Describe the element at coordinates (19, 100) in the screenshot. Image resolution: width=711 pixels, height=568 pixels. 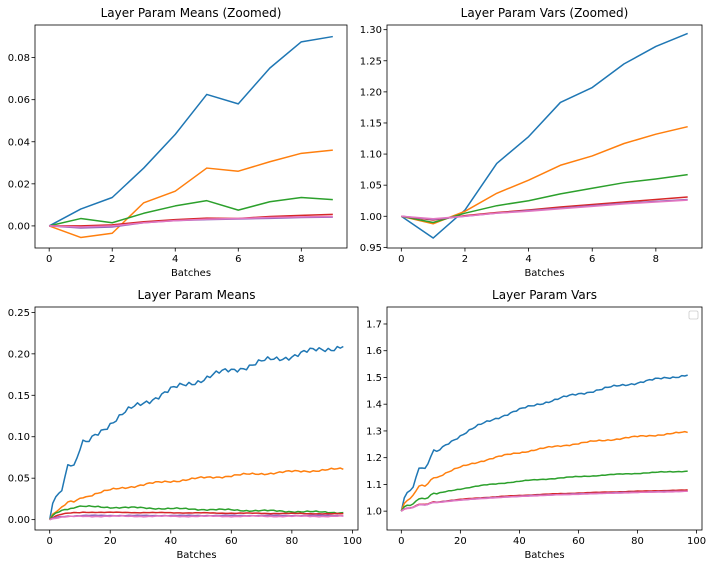
I see `y-tick-label: 0.06` at that location.